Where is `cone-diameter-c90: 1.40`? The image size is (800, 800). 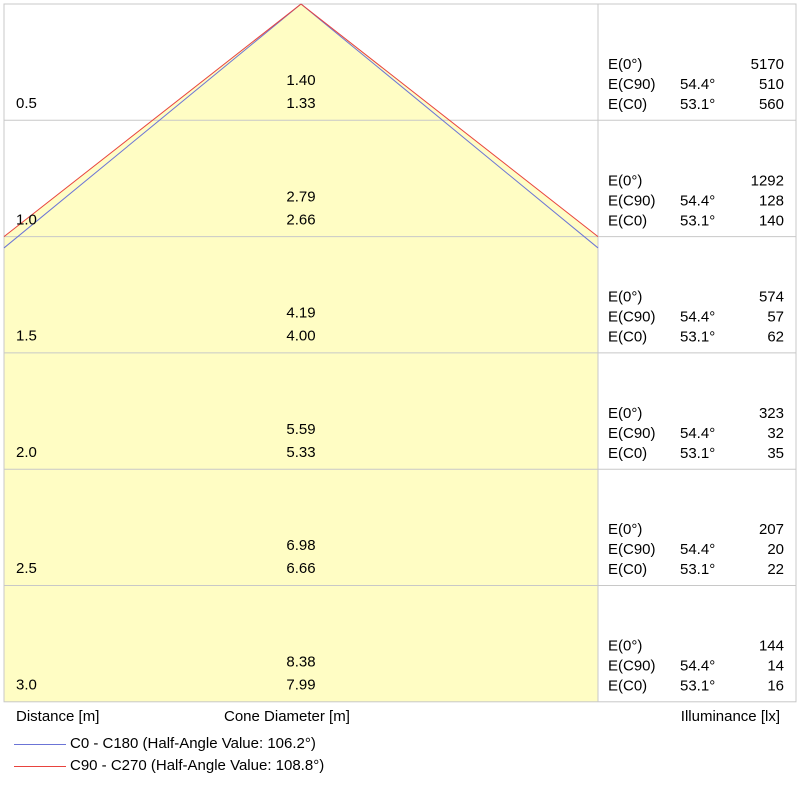 cone-diameter-c90: 1.40 is located at coordinates (300, 80).